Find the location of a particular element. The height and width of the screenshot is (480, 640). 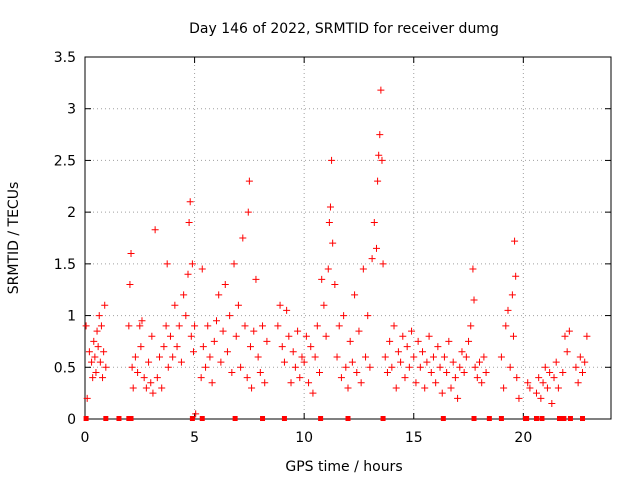

y-tick-label: 1 is located at coordinates (71, 317).